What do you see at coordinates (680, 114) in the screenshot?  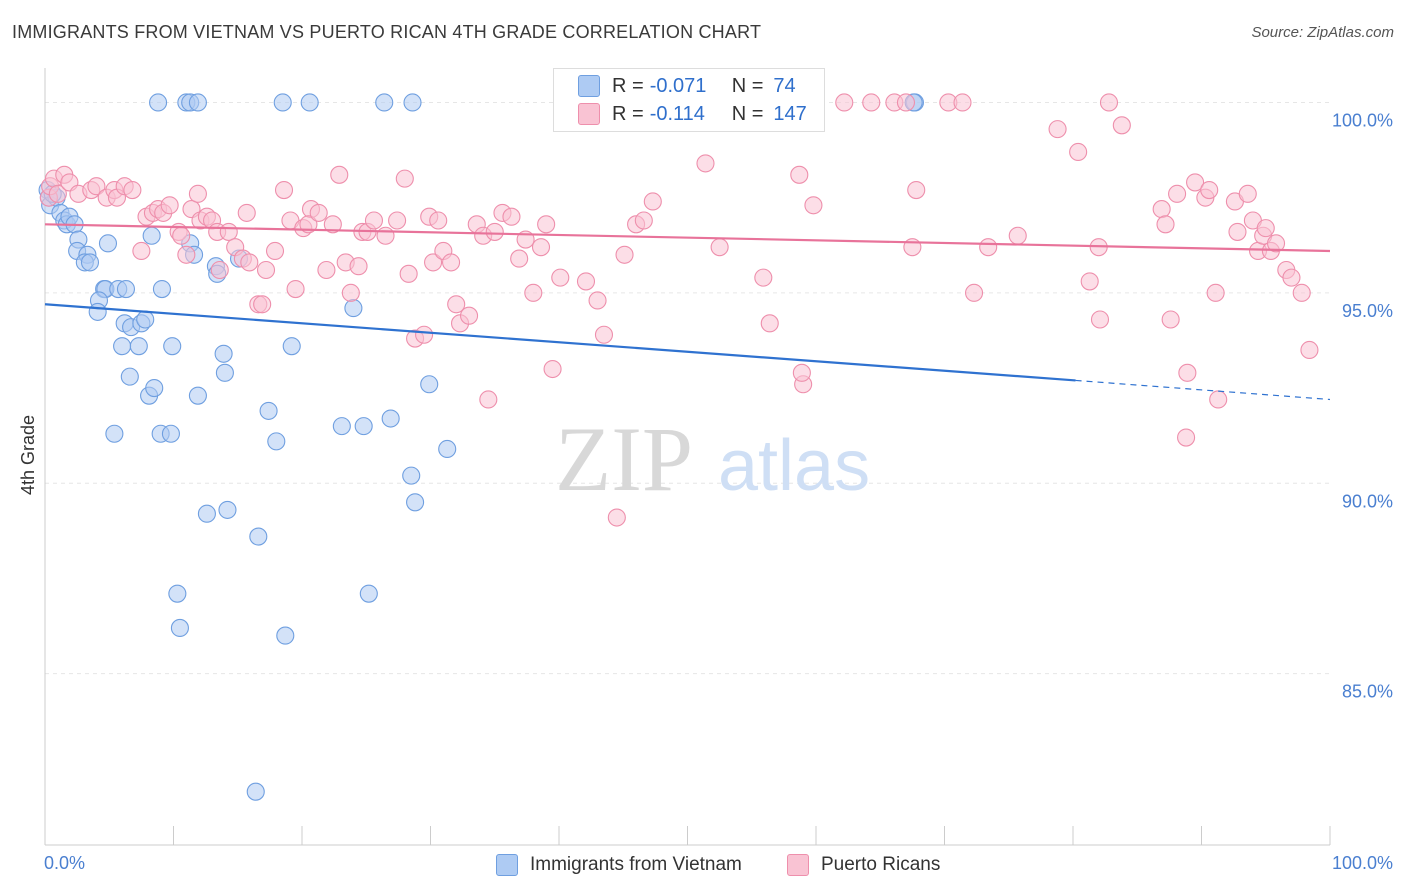 I see `legend-row-puerto-rican: R = -0.114 N = 147` at bounding box center [680, 114].